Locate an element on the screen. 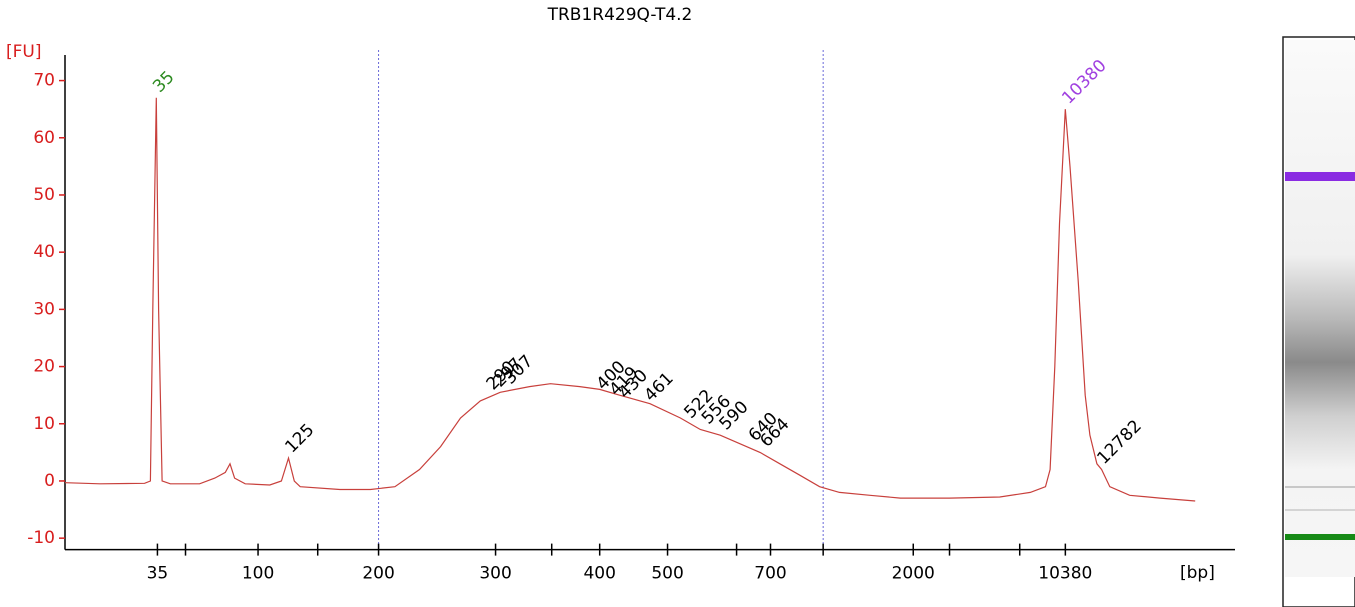  chart-title: TRB1R429Q-T4.2 is located at coordinates (620, 15).